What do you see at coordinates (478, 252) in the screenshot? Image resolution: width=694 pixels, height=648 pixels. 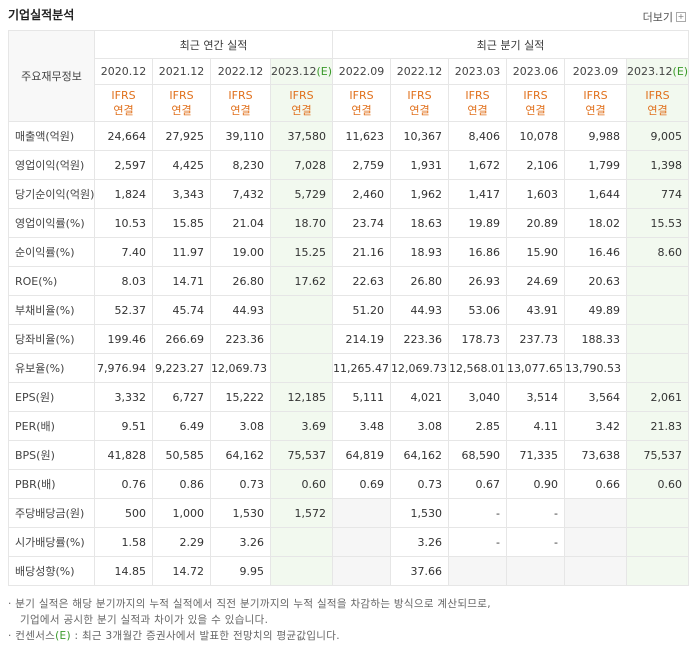 I see `value-cell: 16.86` at bounding box center [478, 252].